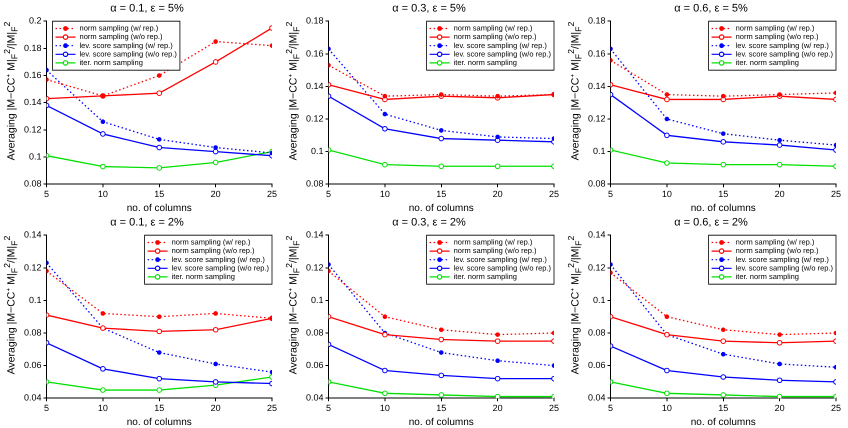 The height and width of the screenshot is (428, 848). I want to click on chart-title: α = 0.6, ε = 2%, so click(711, 222).